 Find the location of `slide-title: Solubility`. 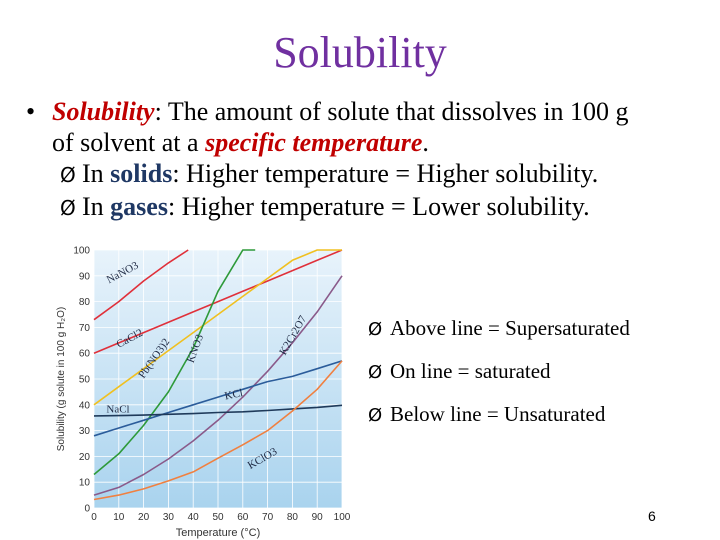

slide-title: Solubility is located at coordinates (360, 52).